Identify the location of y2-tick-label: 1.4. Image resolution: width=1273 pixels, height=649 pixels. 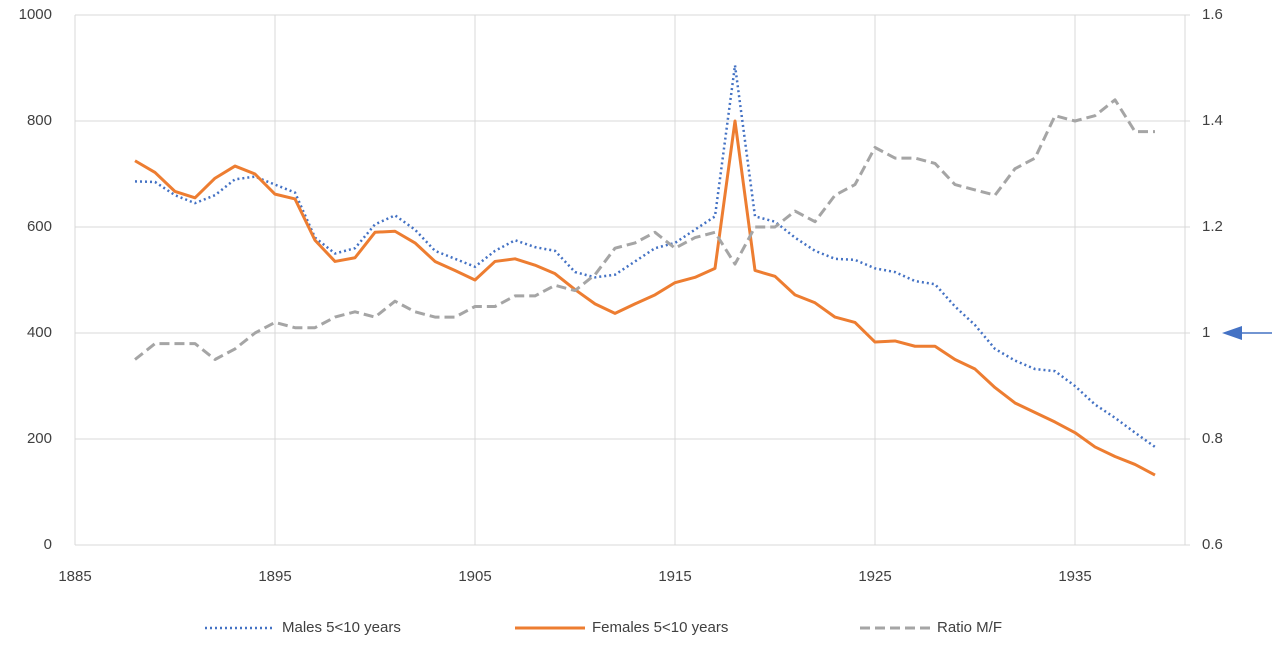
(1212, 120).